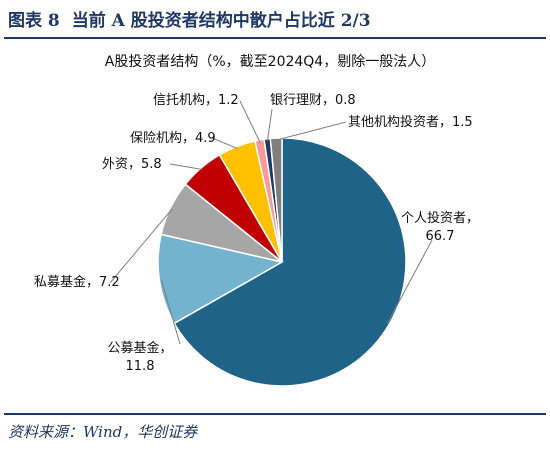 Image resolution: width=550 pixels, height=451 pixels. I want to click on slice-label-name: 银行理财，, so click(302, 100).